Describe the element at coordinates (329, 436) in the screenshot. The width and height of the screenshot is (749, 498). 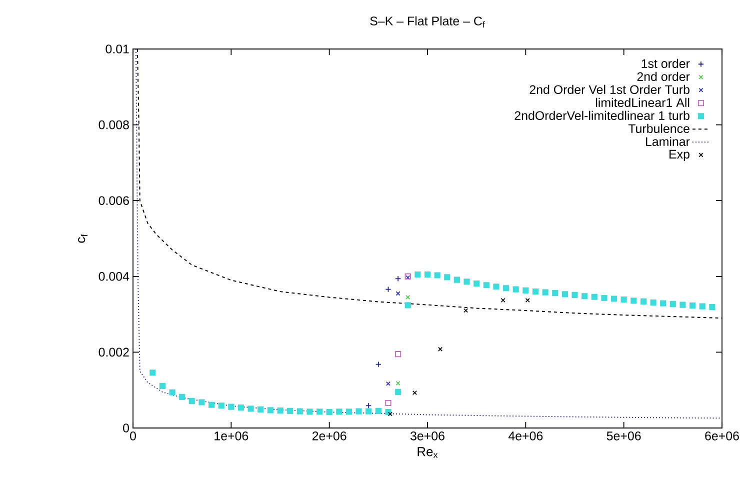
I see `x-tick-label: 2e+06` at that location.